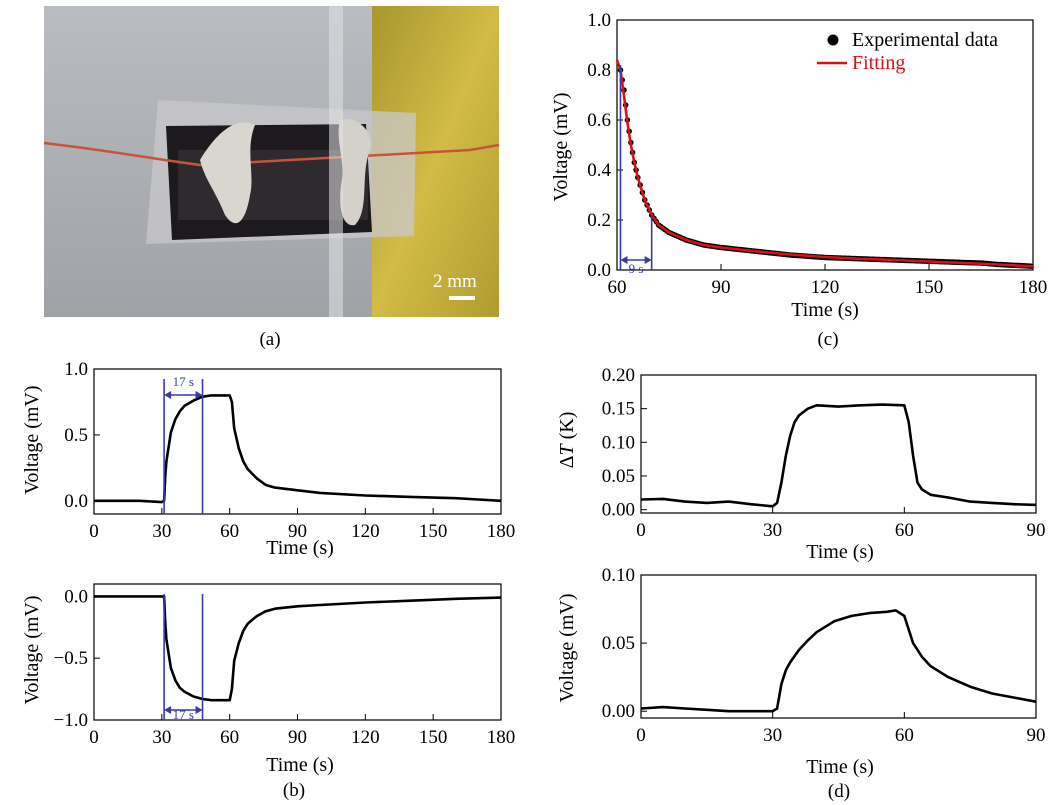 This screenshot has height=805, width=1052. I want to click on chart-b2-frame, so click(297, 652).